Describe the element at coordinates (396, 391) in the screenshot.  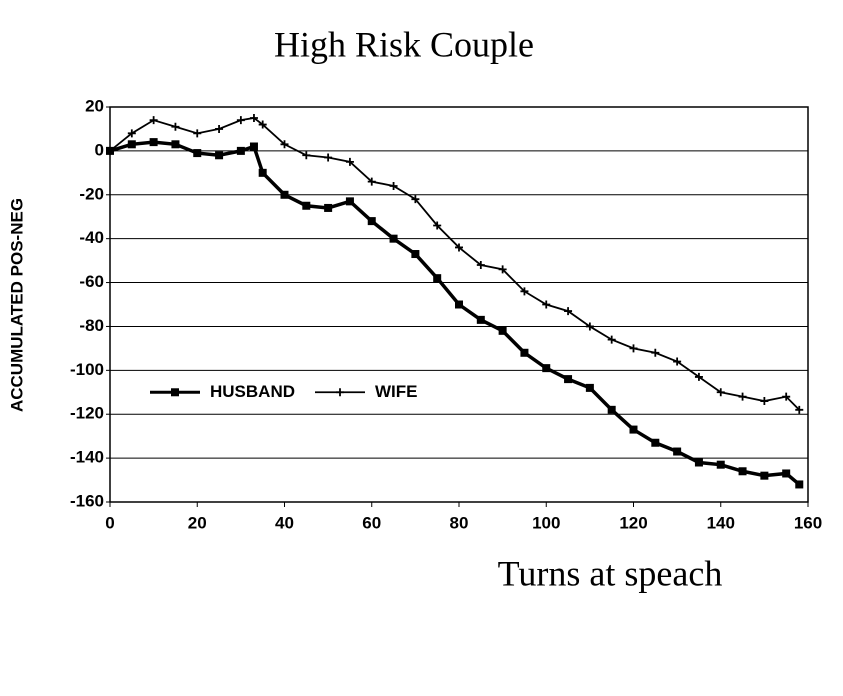
I see `legend-label: WIFE` at that location.